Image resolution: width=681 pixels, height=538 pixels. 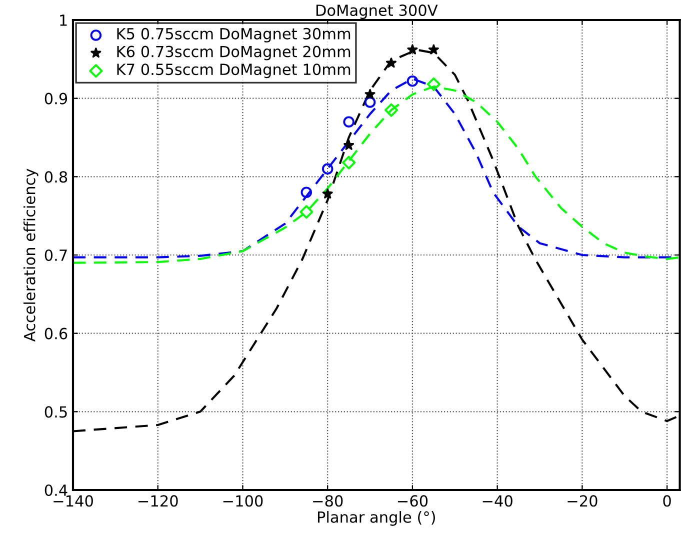 I want to click on x-tick-label: −100, so click(x=243, y=501).